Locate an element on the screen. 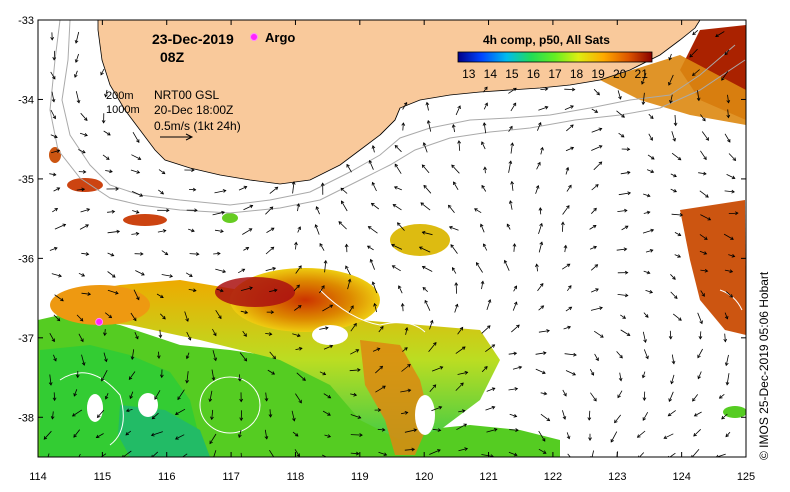 The width and height of the screenshot is (790, 492). colorbar-tick-label: 14 is located at coordinates (491, 74).